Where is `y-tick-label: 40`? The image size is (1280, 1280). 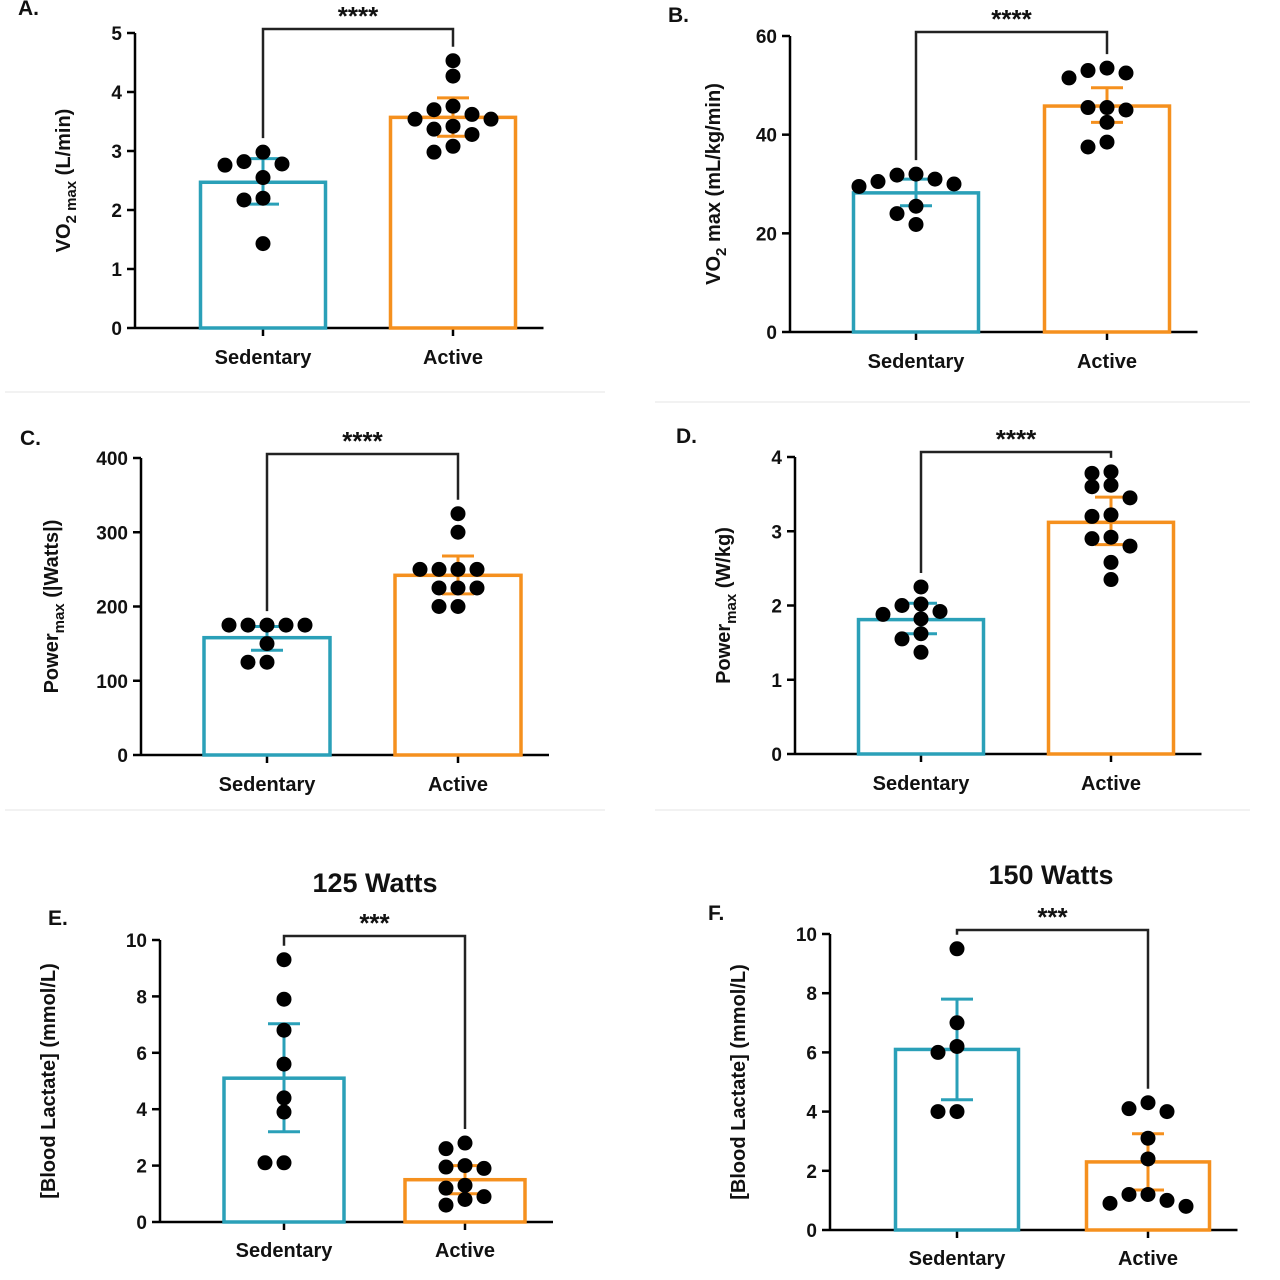
y-tick-label: 40 is located at coordinates (766, 136).